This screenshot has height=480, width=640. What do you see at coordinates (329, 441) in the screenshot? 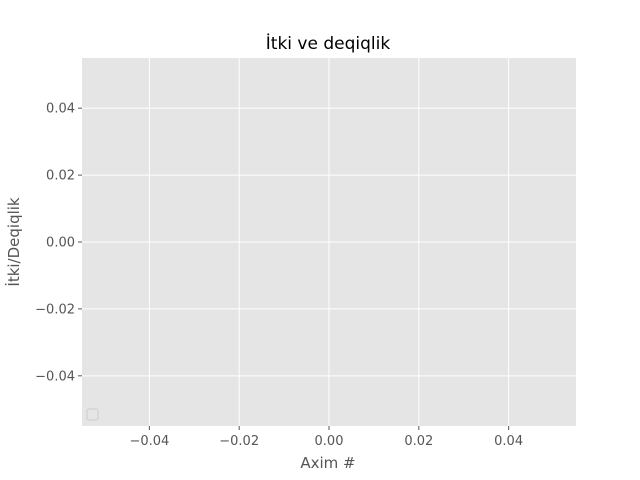
I see `x-tick-label: 0.00` at bounding box center [329, 441].